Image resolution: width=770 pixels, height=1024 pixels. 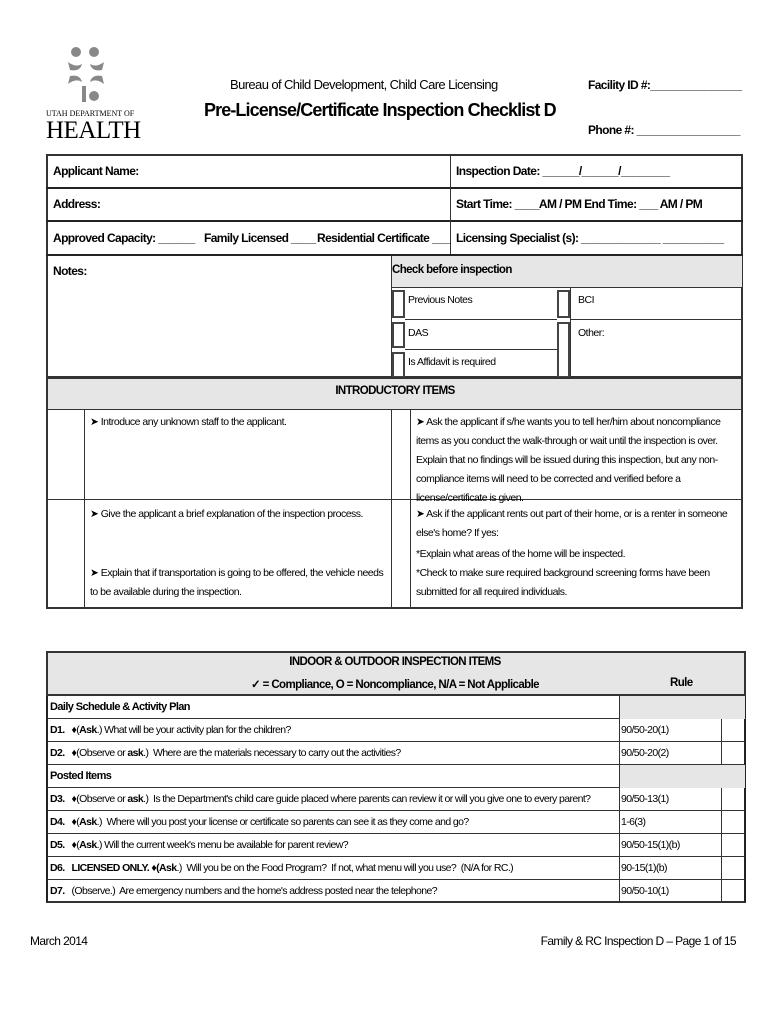 I want to click on label-previous-notes: Previous Notes, so click(x=440, y=300).